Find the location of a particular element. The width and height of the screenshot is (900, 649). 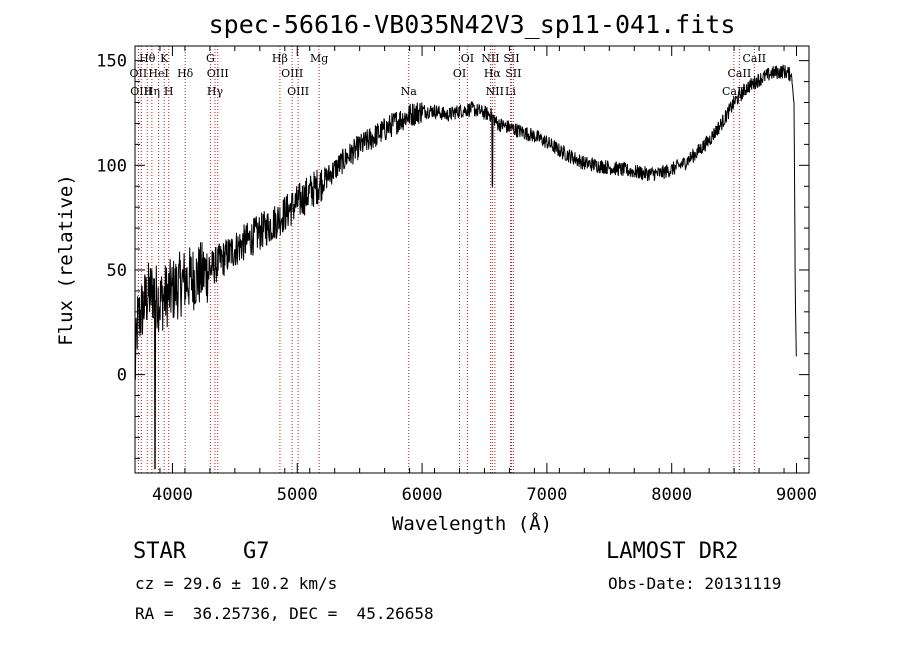

line-marker-label: K is located at coordinates (164, 58).